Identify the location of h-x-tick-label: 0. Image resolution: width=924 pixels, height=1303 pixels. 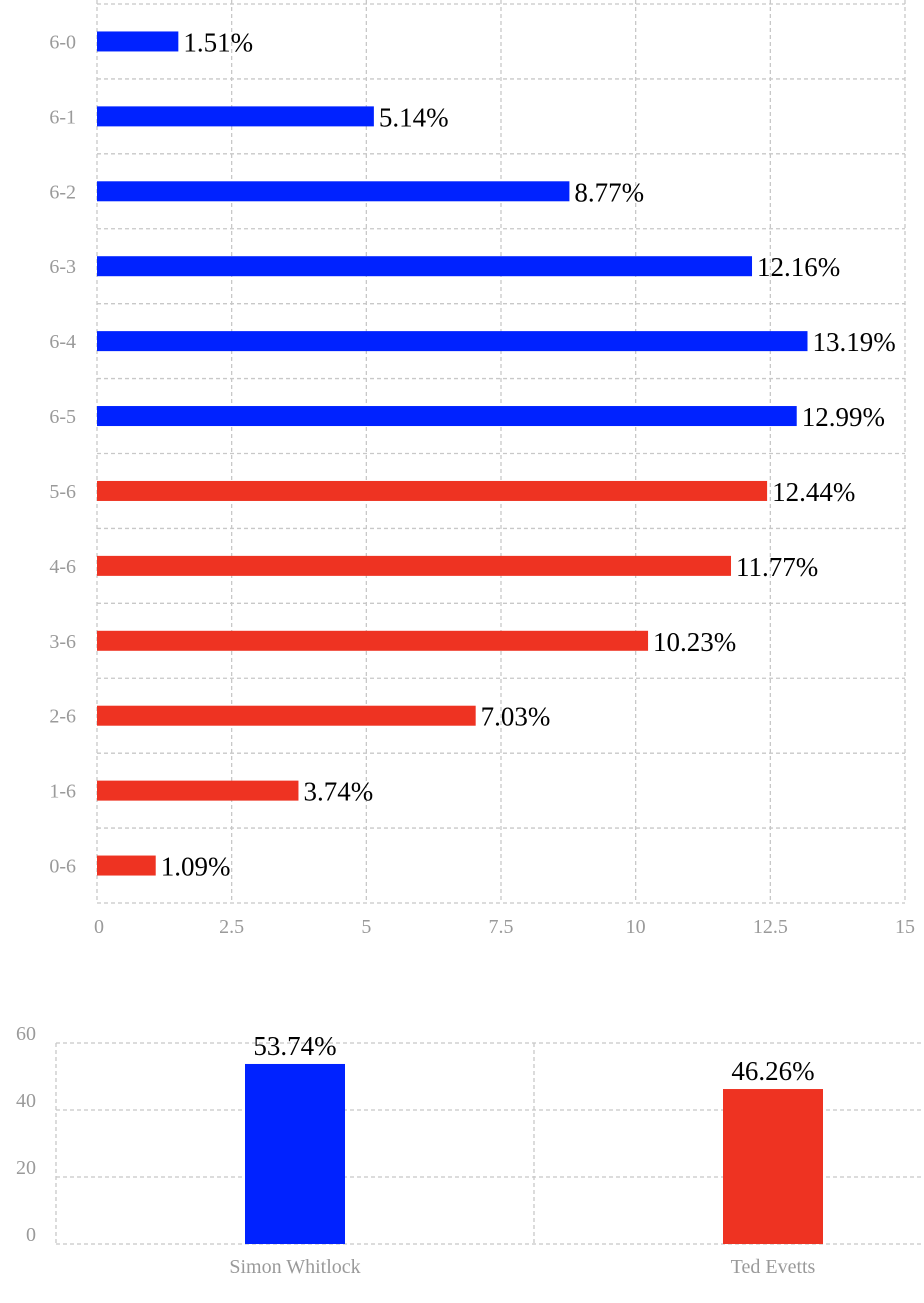
(99, 927).